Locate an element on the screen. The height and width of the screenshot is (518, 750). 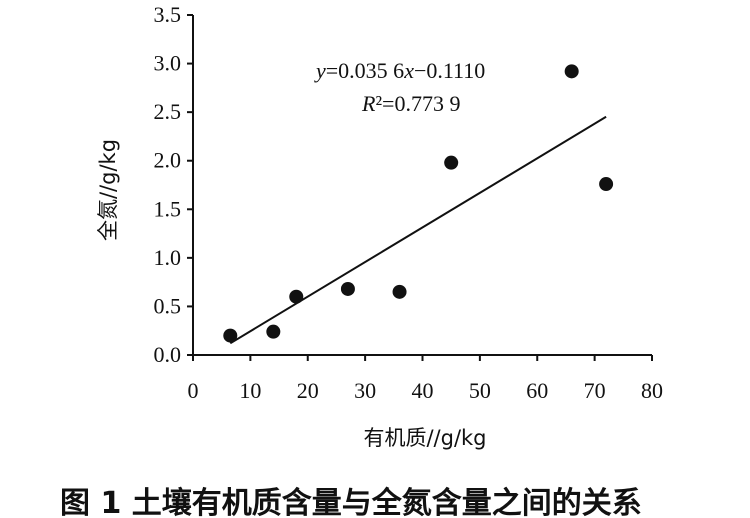
y-tick-label: 3.0 is located at coordinates (168, 63).